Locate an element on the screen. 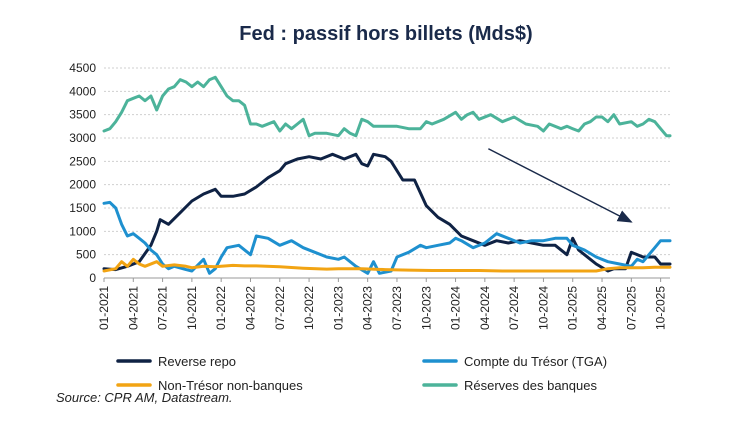  trend-arrow is located at coordinates (560, 185).